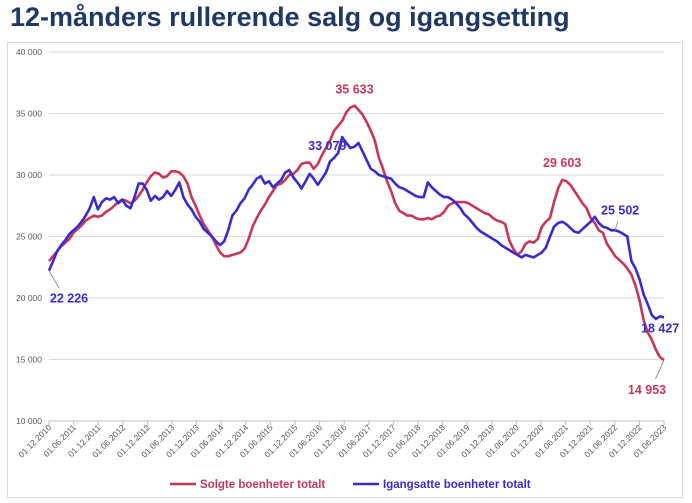  I want to click on legend-label-solgte: Solgte boenheter totalt, so click(262, 485).